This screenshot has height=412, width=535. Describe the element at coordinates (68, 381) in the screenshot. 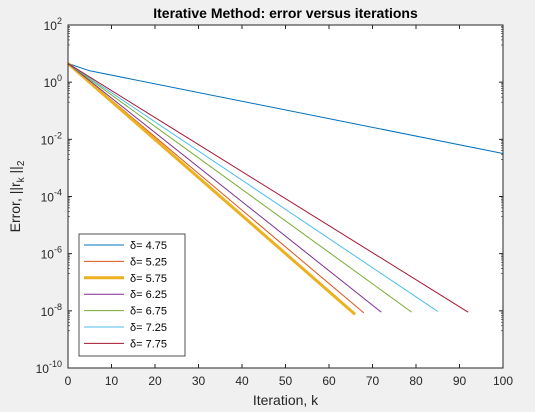

I see `x-tick-label: 0` at that location.